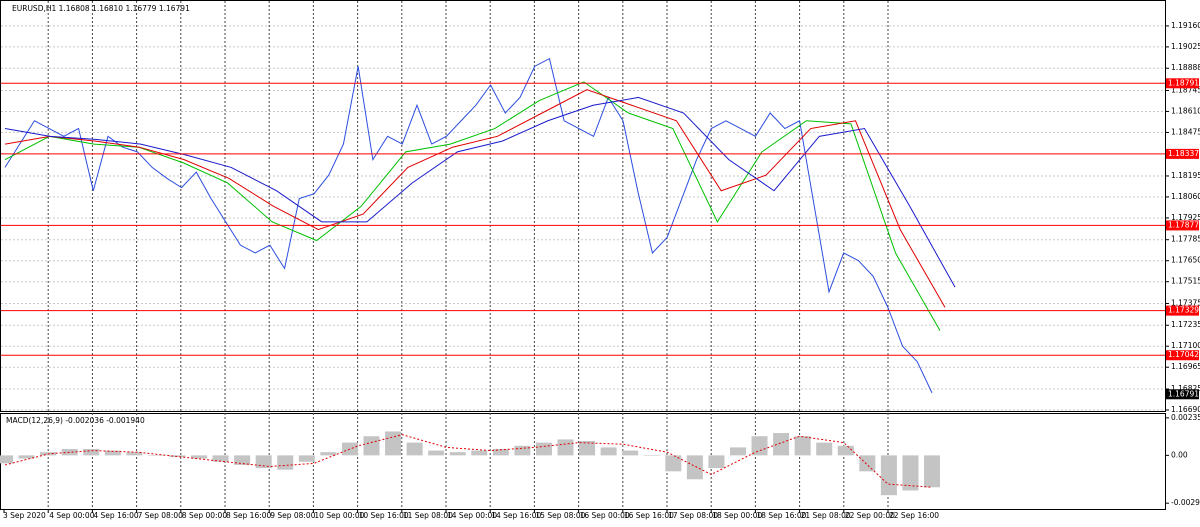 The height and width of the screenshot is (527, 1200). Describe the element at coordinates (161, 515) in the screenshot. I see `x-tick-label: 7 Sep 08:00` at that location.